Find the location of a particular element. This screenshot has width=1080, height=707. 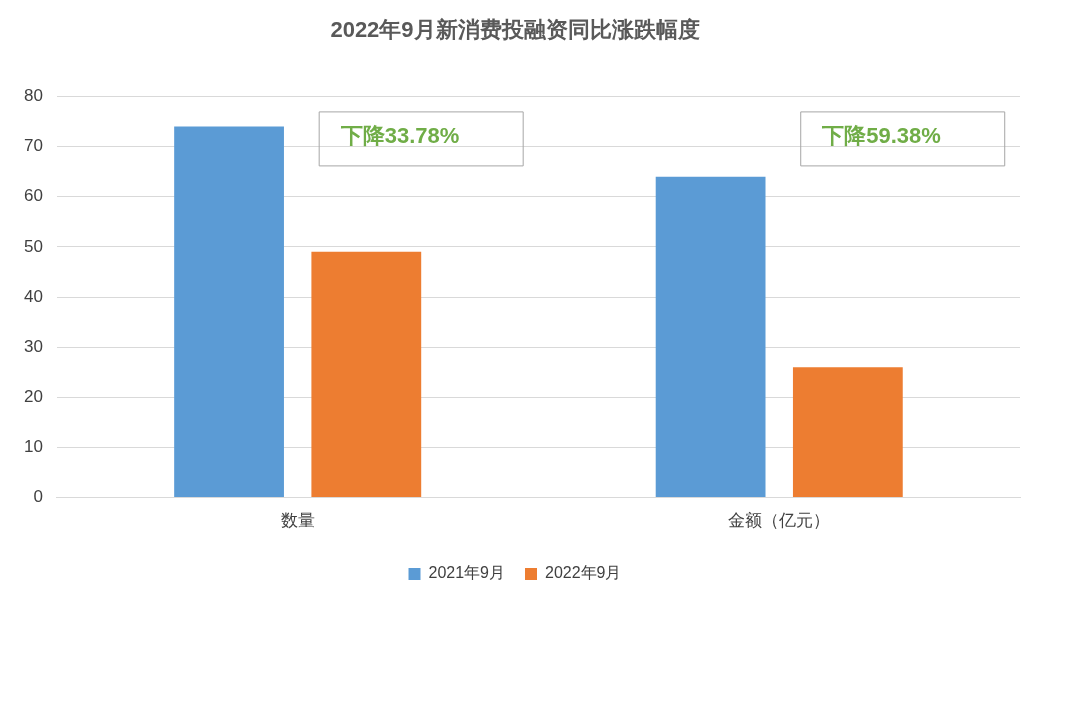

y-tick-label: 10 is located at coordinates (33, 447).